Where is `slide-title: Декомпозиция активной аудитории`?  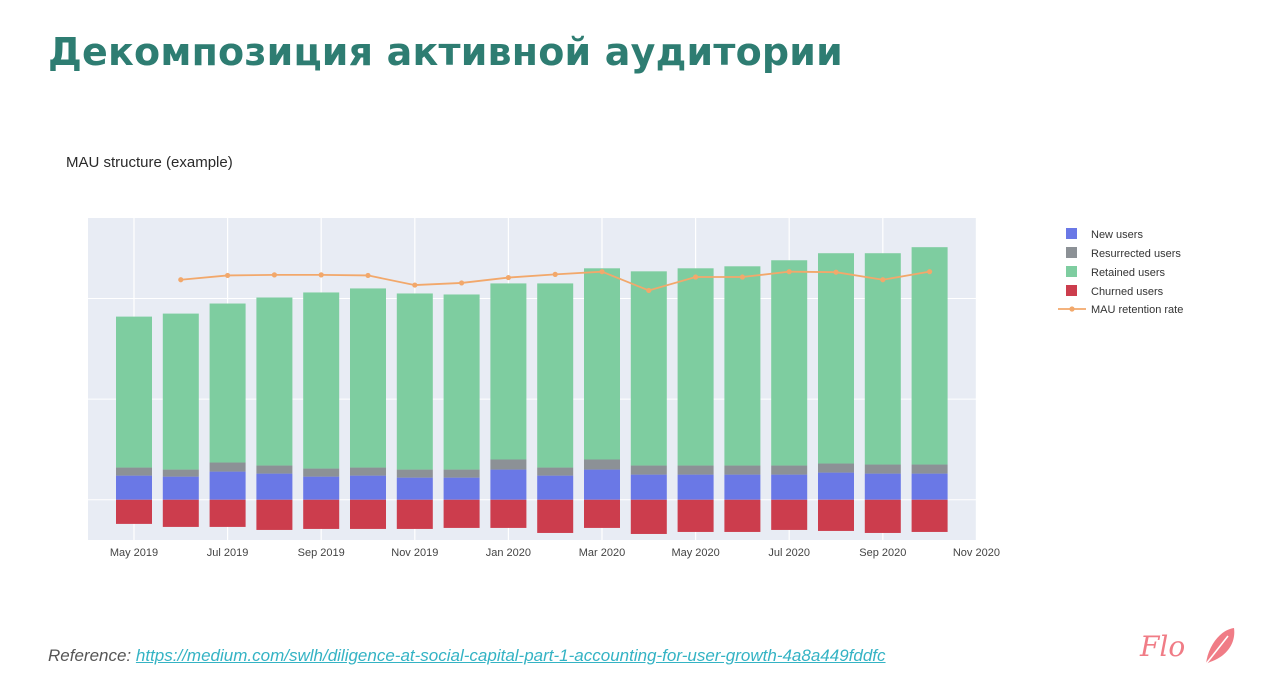
slide-title: Декомпозиция активной аудитории is located at coordinates (445, 52).